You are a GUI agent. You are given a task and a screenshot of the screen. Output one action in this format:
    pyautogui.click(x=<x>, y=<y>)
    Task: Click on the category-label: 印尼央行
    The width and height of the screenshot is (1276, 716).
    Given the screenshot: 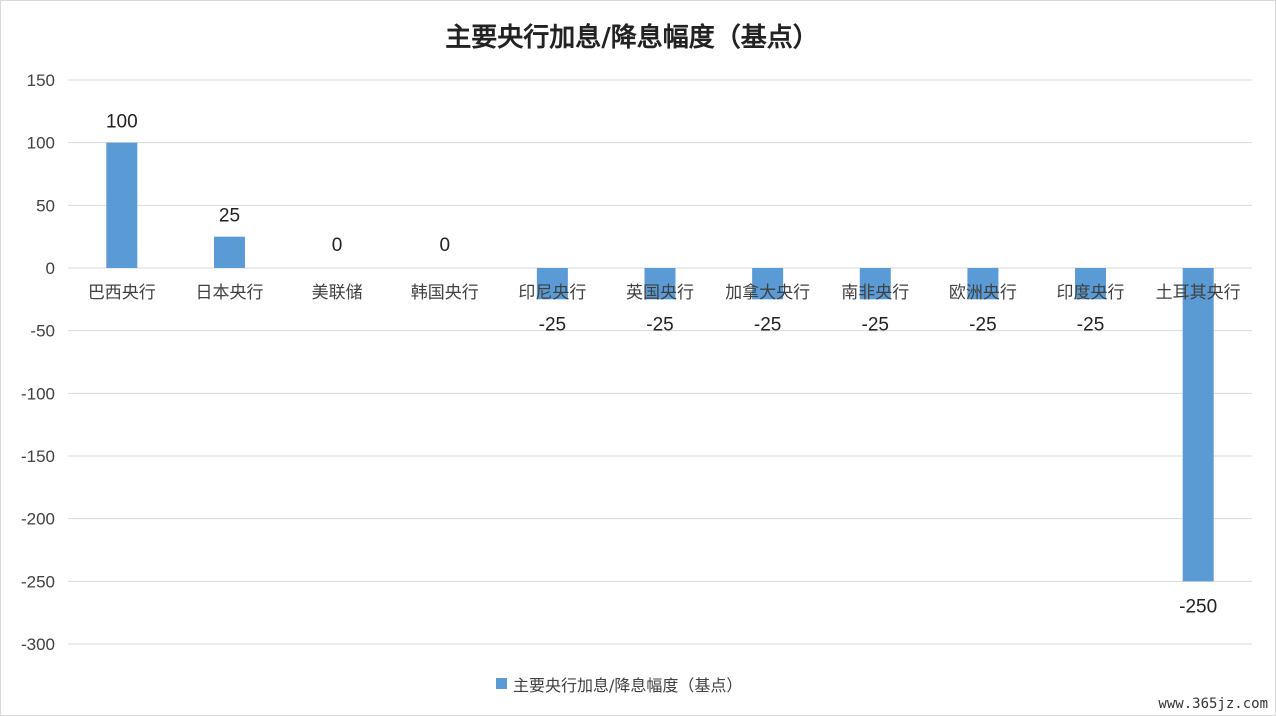 What is the action you would take?
    pyautogui.click(x=552, y=293)
    